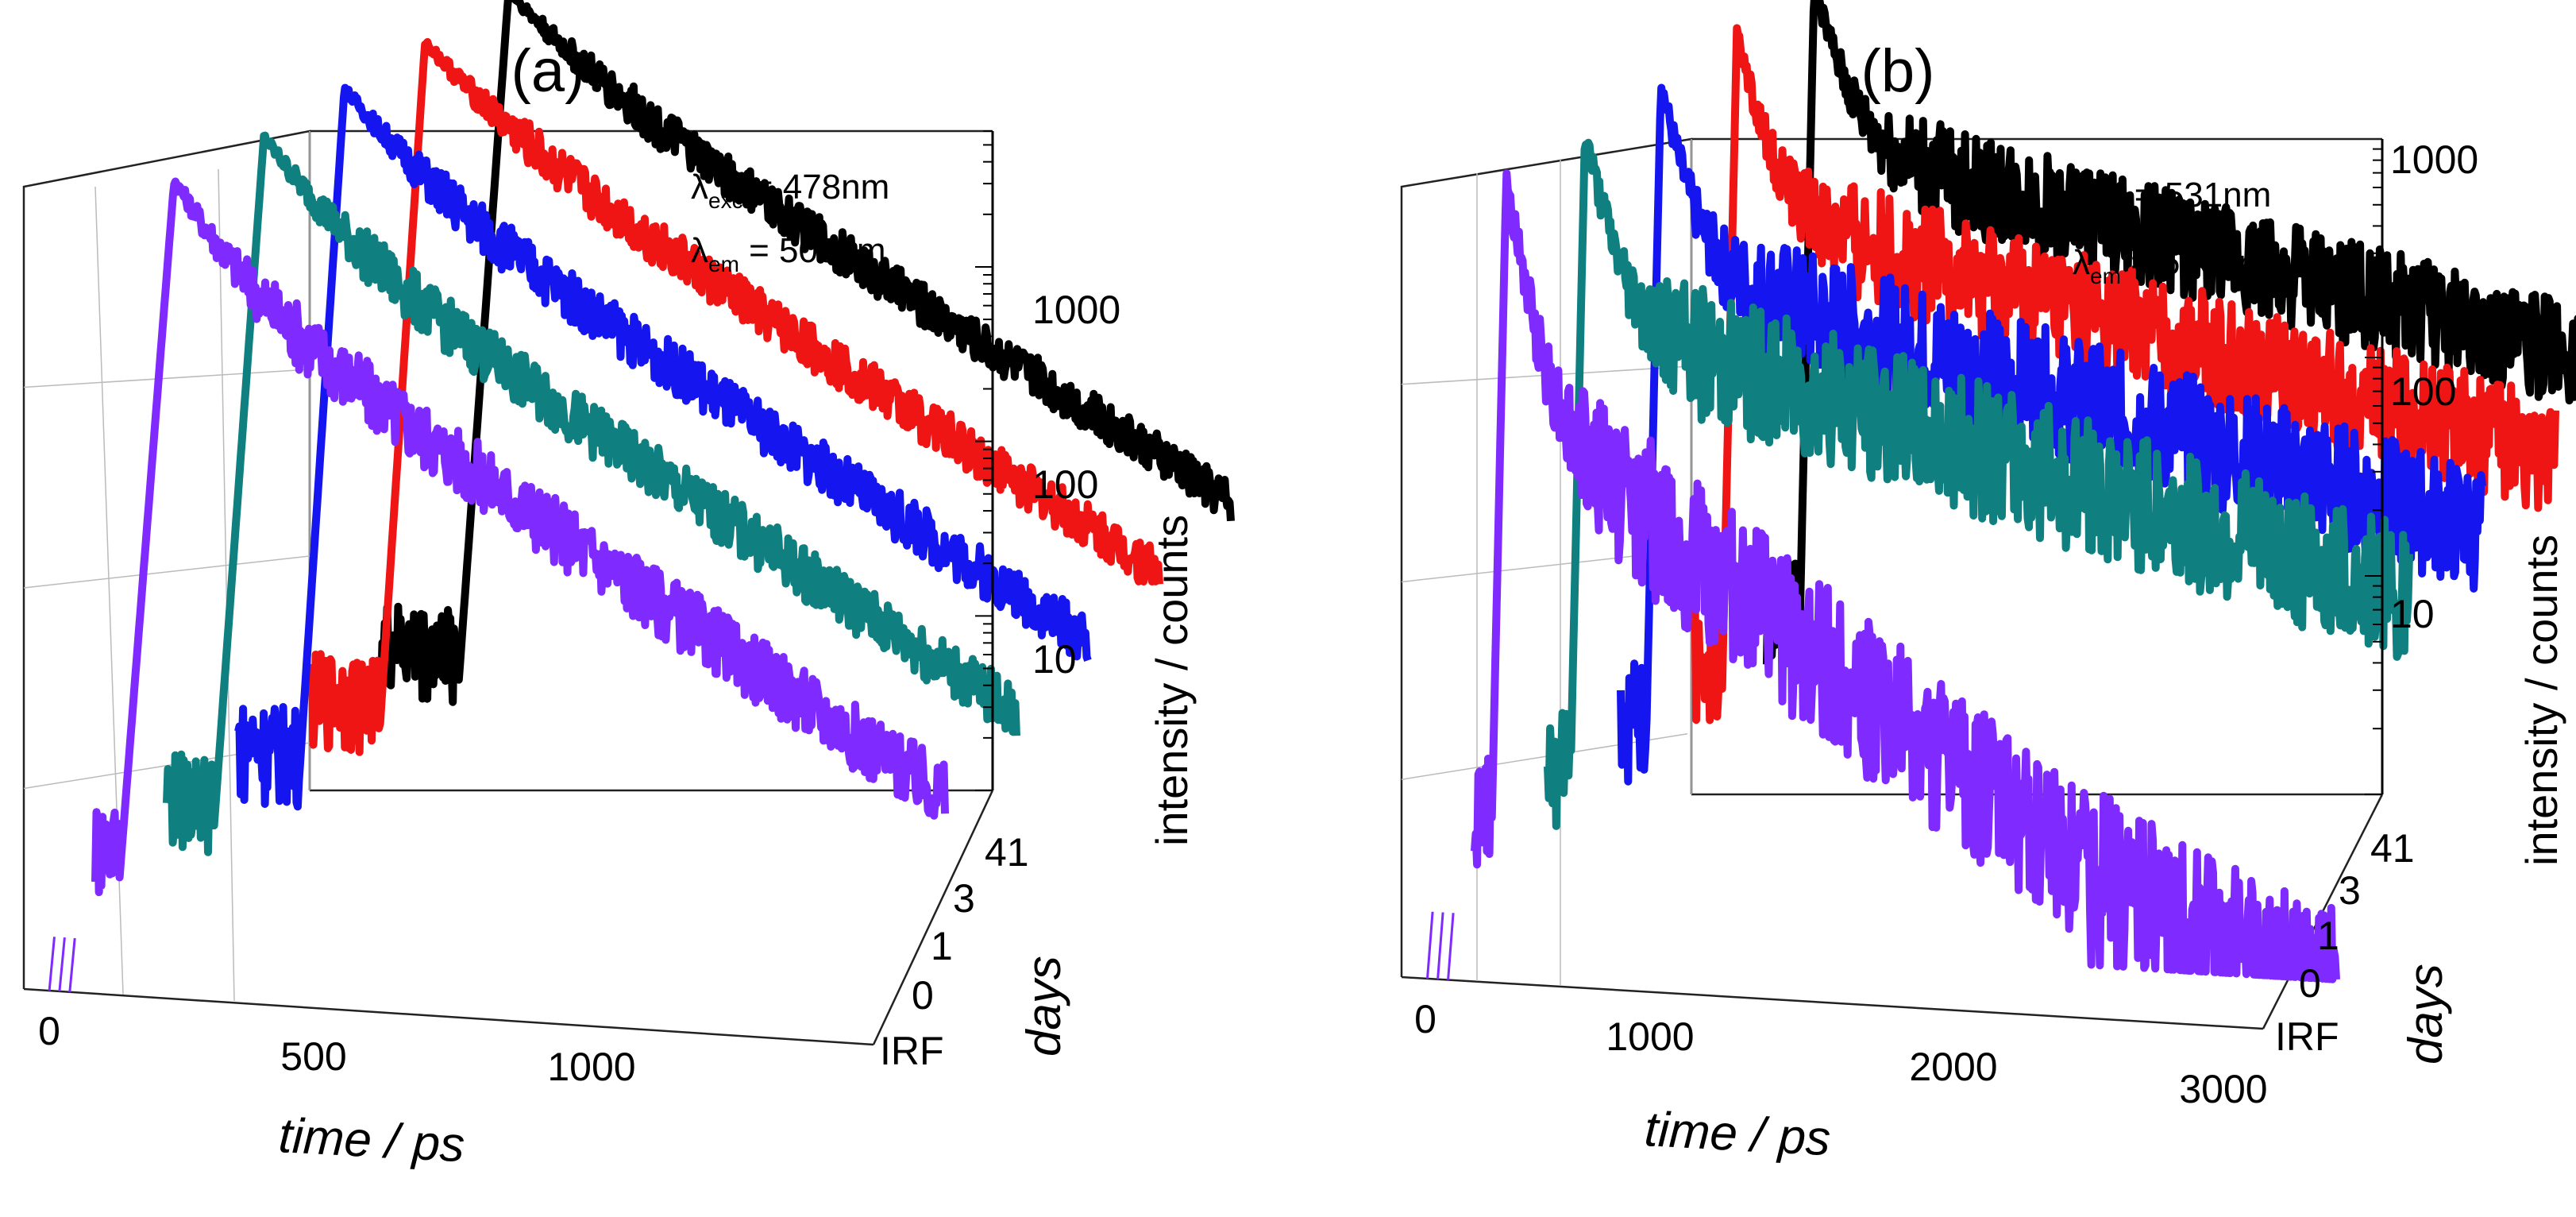 The height and width of the screenshot is (1217, 2576). What do you see at coordinates (337, 1091) in the screenshot?
I see `panel-a-x-axis: 0 500 1000 time / ps` at bounding box center [337, 1091].